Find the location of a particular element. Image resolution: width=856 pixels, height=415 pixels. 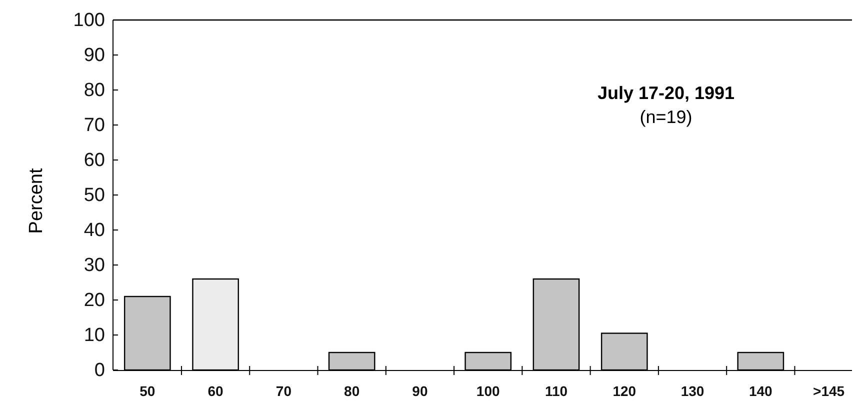

y-tick-label: 80 is located at coordinates (94, 91).